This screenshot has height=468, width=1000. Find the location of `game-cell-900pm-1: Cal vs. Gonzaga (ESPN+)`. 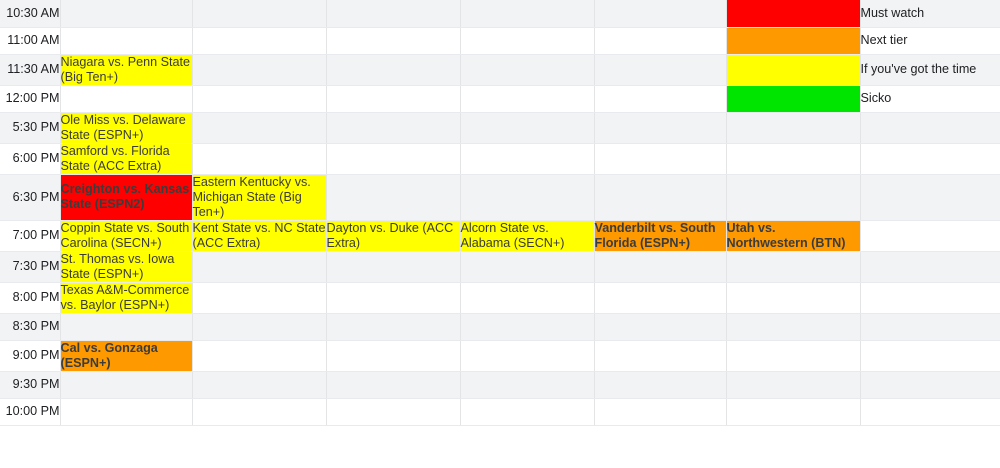

game-cell-900pm-1: Cal vs. Gonzaga (ESPN+) is located at coordinates (126, 356).